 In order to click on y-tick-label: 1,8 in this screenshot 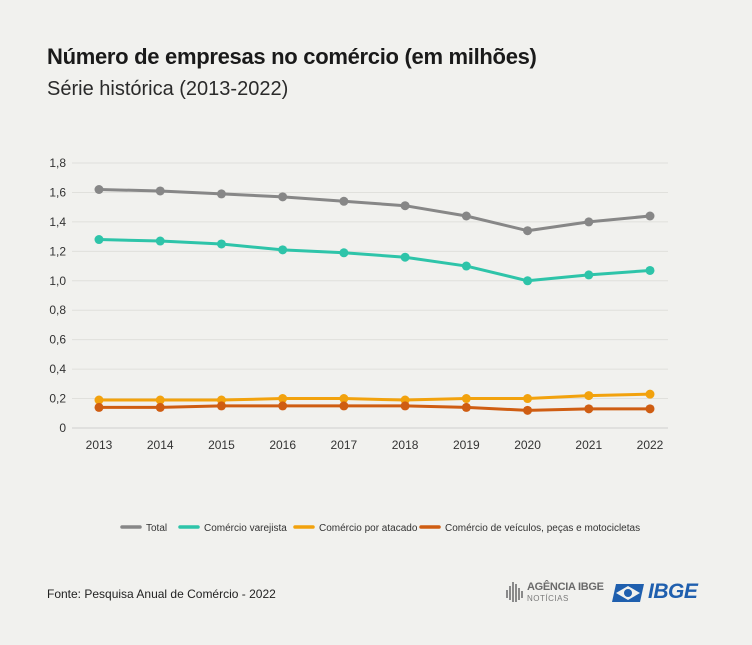, I will do `click(57, 163)`.